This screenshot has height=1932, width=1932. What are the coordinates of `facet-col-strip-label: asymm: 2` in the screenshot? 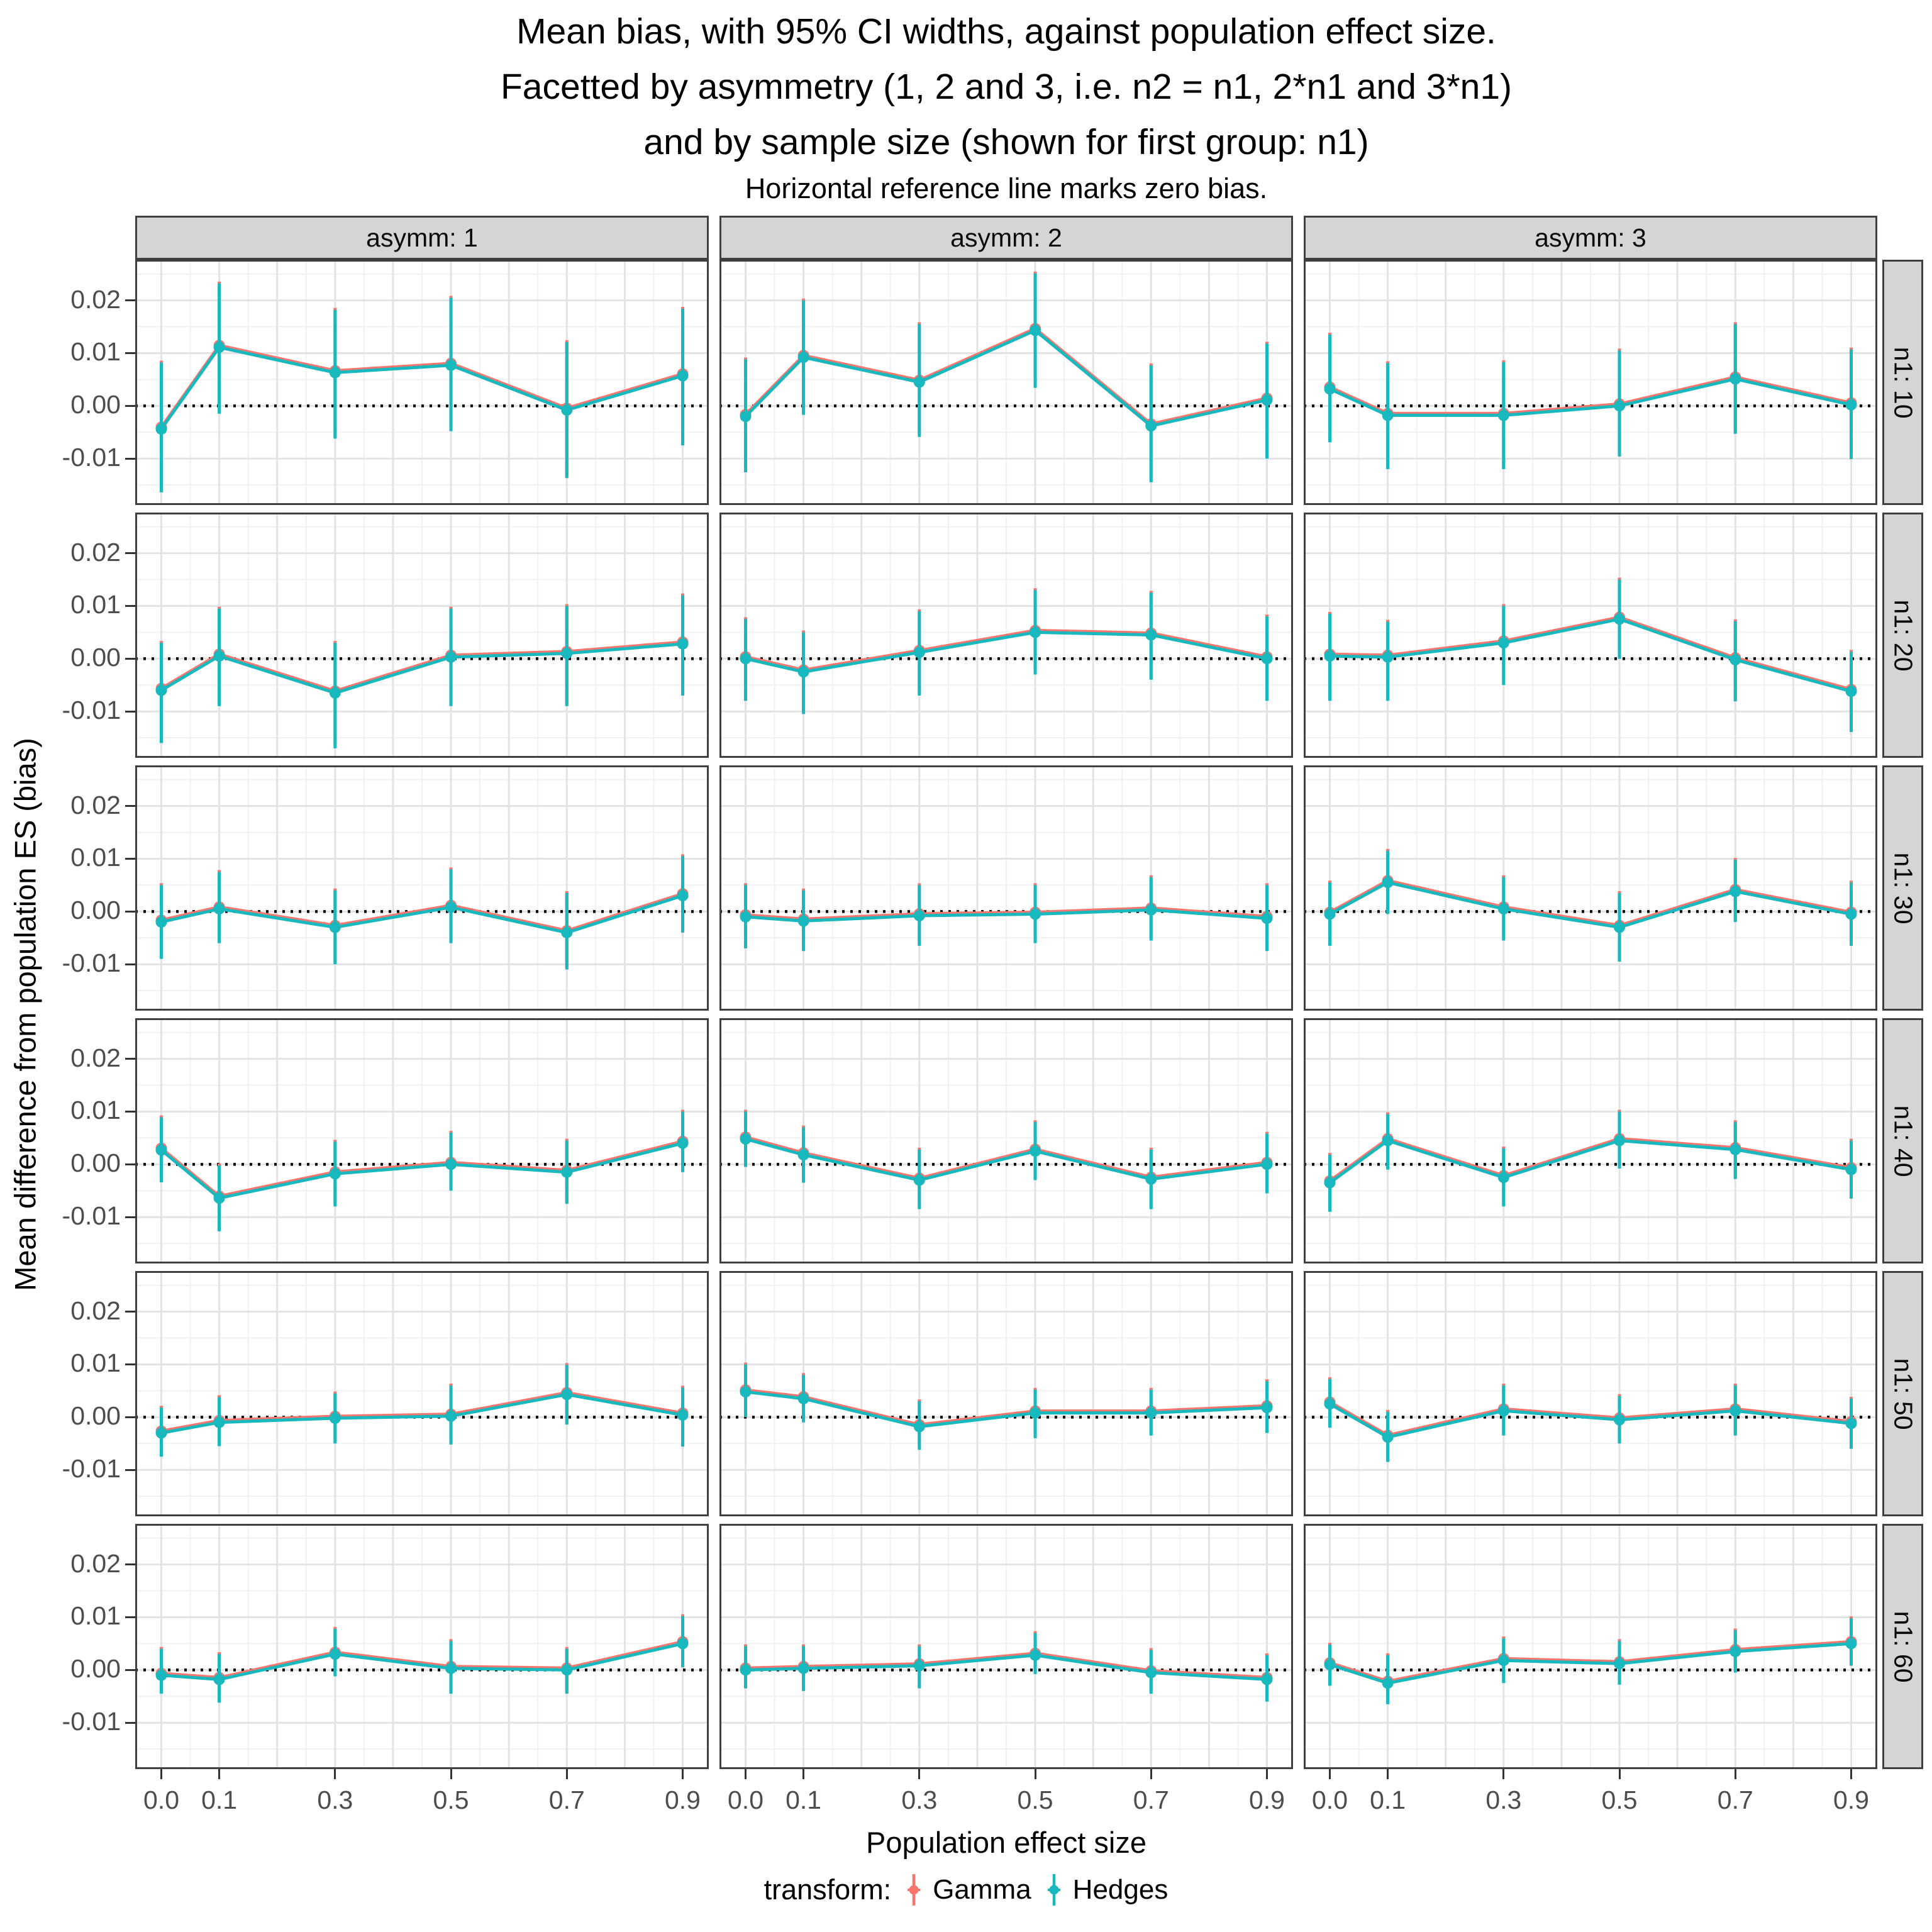 It's located at (1006, 237).